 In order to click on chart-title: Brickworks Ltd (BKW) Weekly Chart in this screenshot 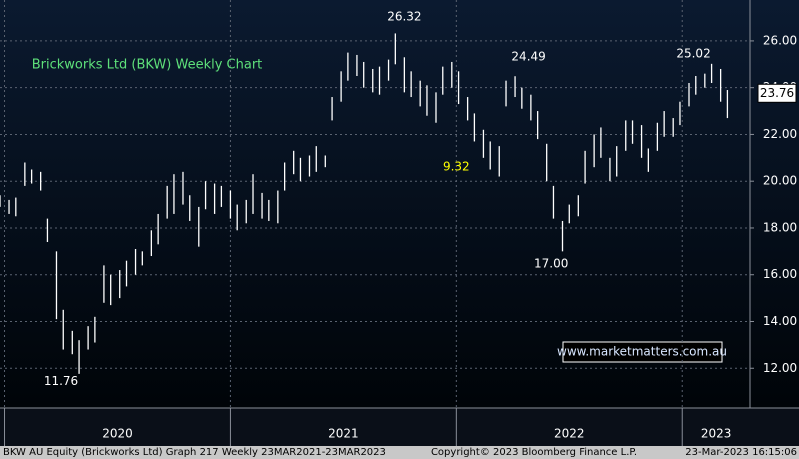, I will do `click(147, 65)`.